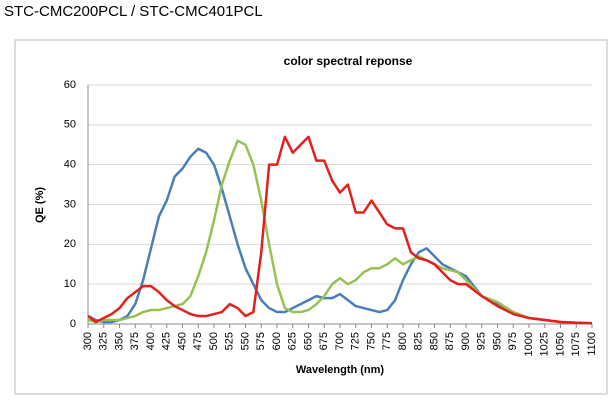  What do you see at coordinates (560, 344) in the screenshot?
I see `x-tick-label: 1050` at bounding box center [560, 344].